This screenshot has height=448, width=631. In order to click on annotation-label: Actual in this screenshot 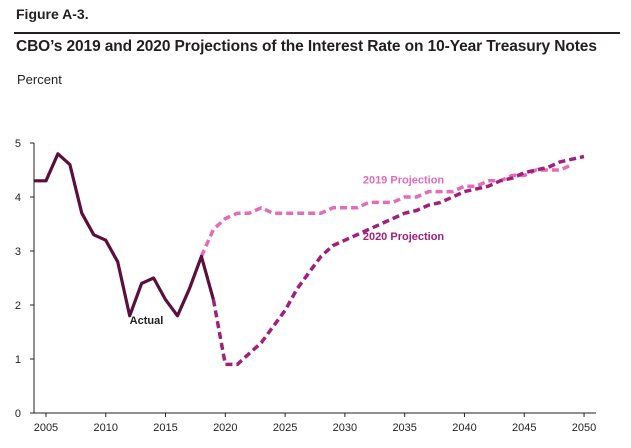, I will do `click(147, 321)`.